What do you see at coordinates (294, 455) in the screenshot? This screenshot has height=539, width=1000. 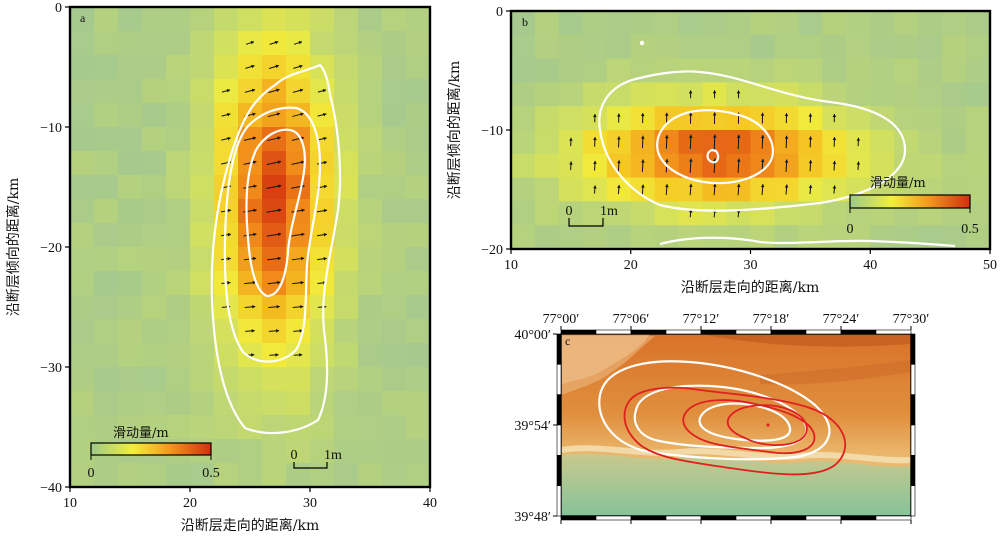 I see `panel-a-scale-left: 0` at bounding box center [294, 455].